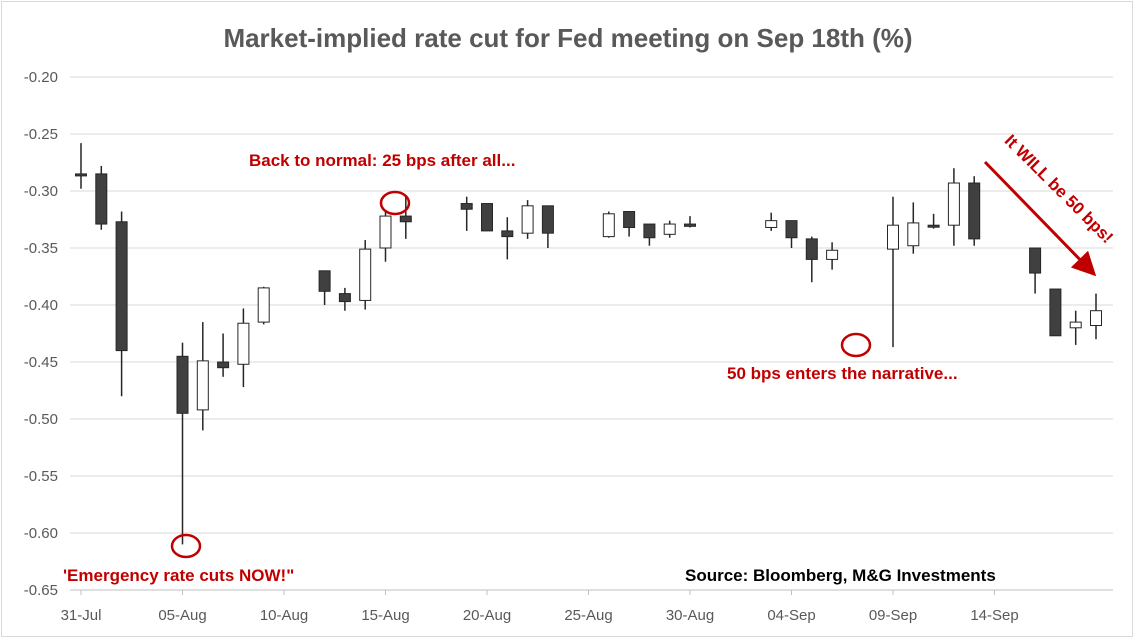 This screenshot has height=640, width=1136. What do you see at coordinates (893, 615) in the screenshot?
I see `x-tick-label: 09-Sep` at bounding box center [893, 615].